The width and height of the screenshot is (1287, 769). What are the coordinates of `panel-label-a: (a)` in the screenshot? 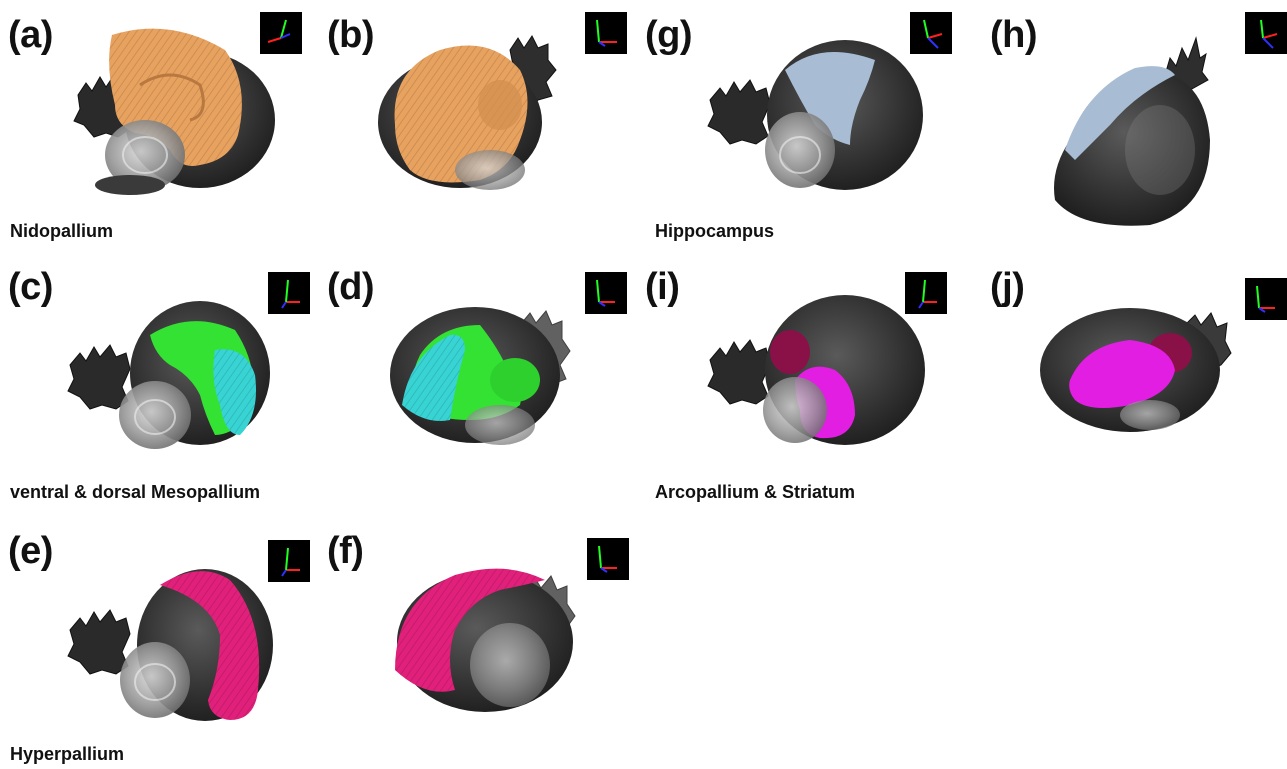 It's located at (30, 35).